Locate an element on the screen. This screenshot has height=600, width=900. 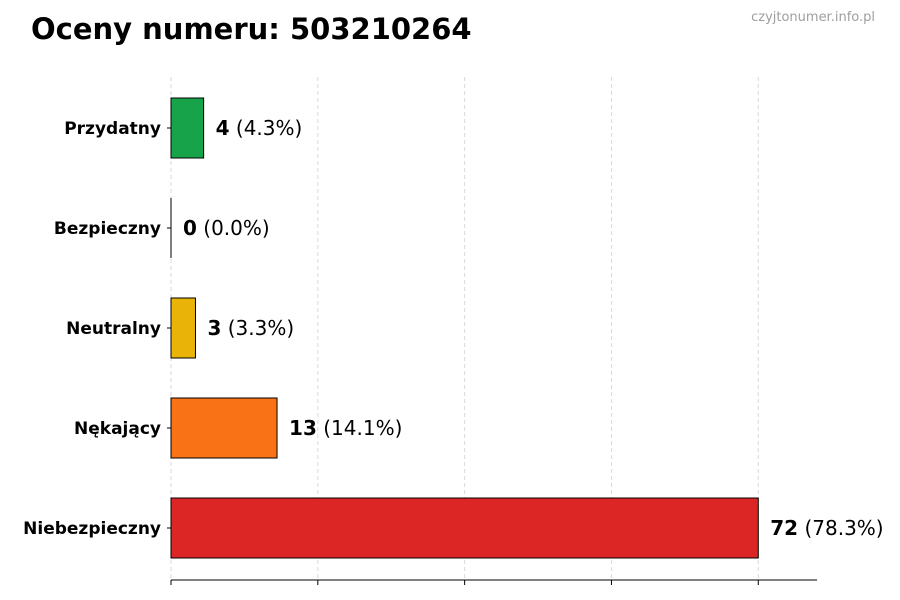
value-percent: (0.0%) is located at coordinates (233, 228).